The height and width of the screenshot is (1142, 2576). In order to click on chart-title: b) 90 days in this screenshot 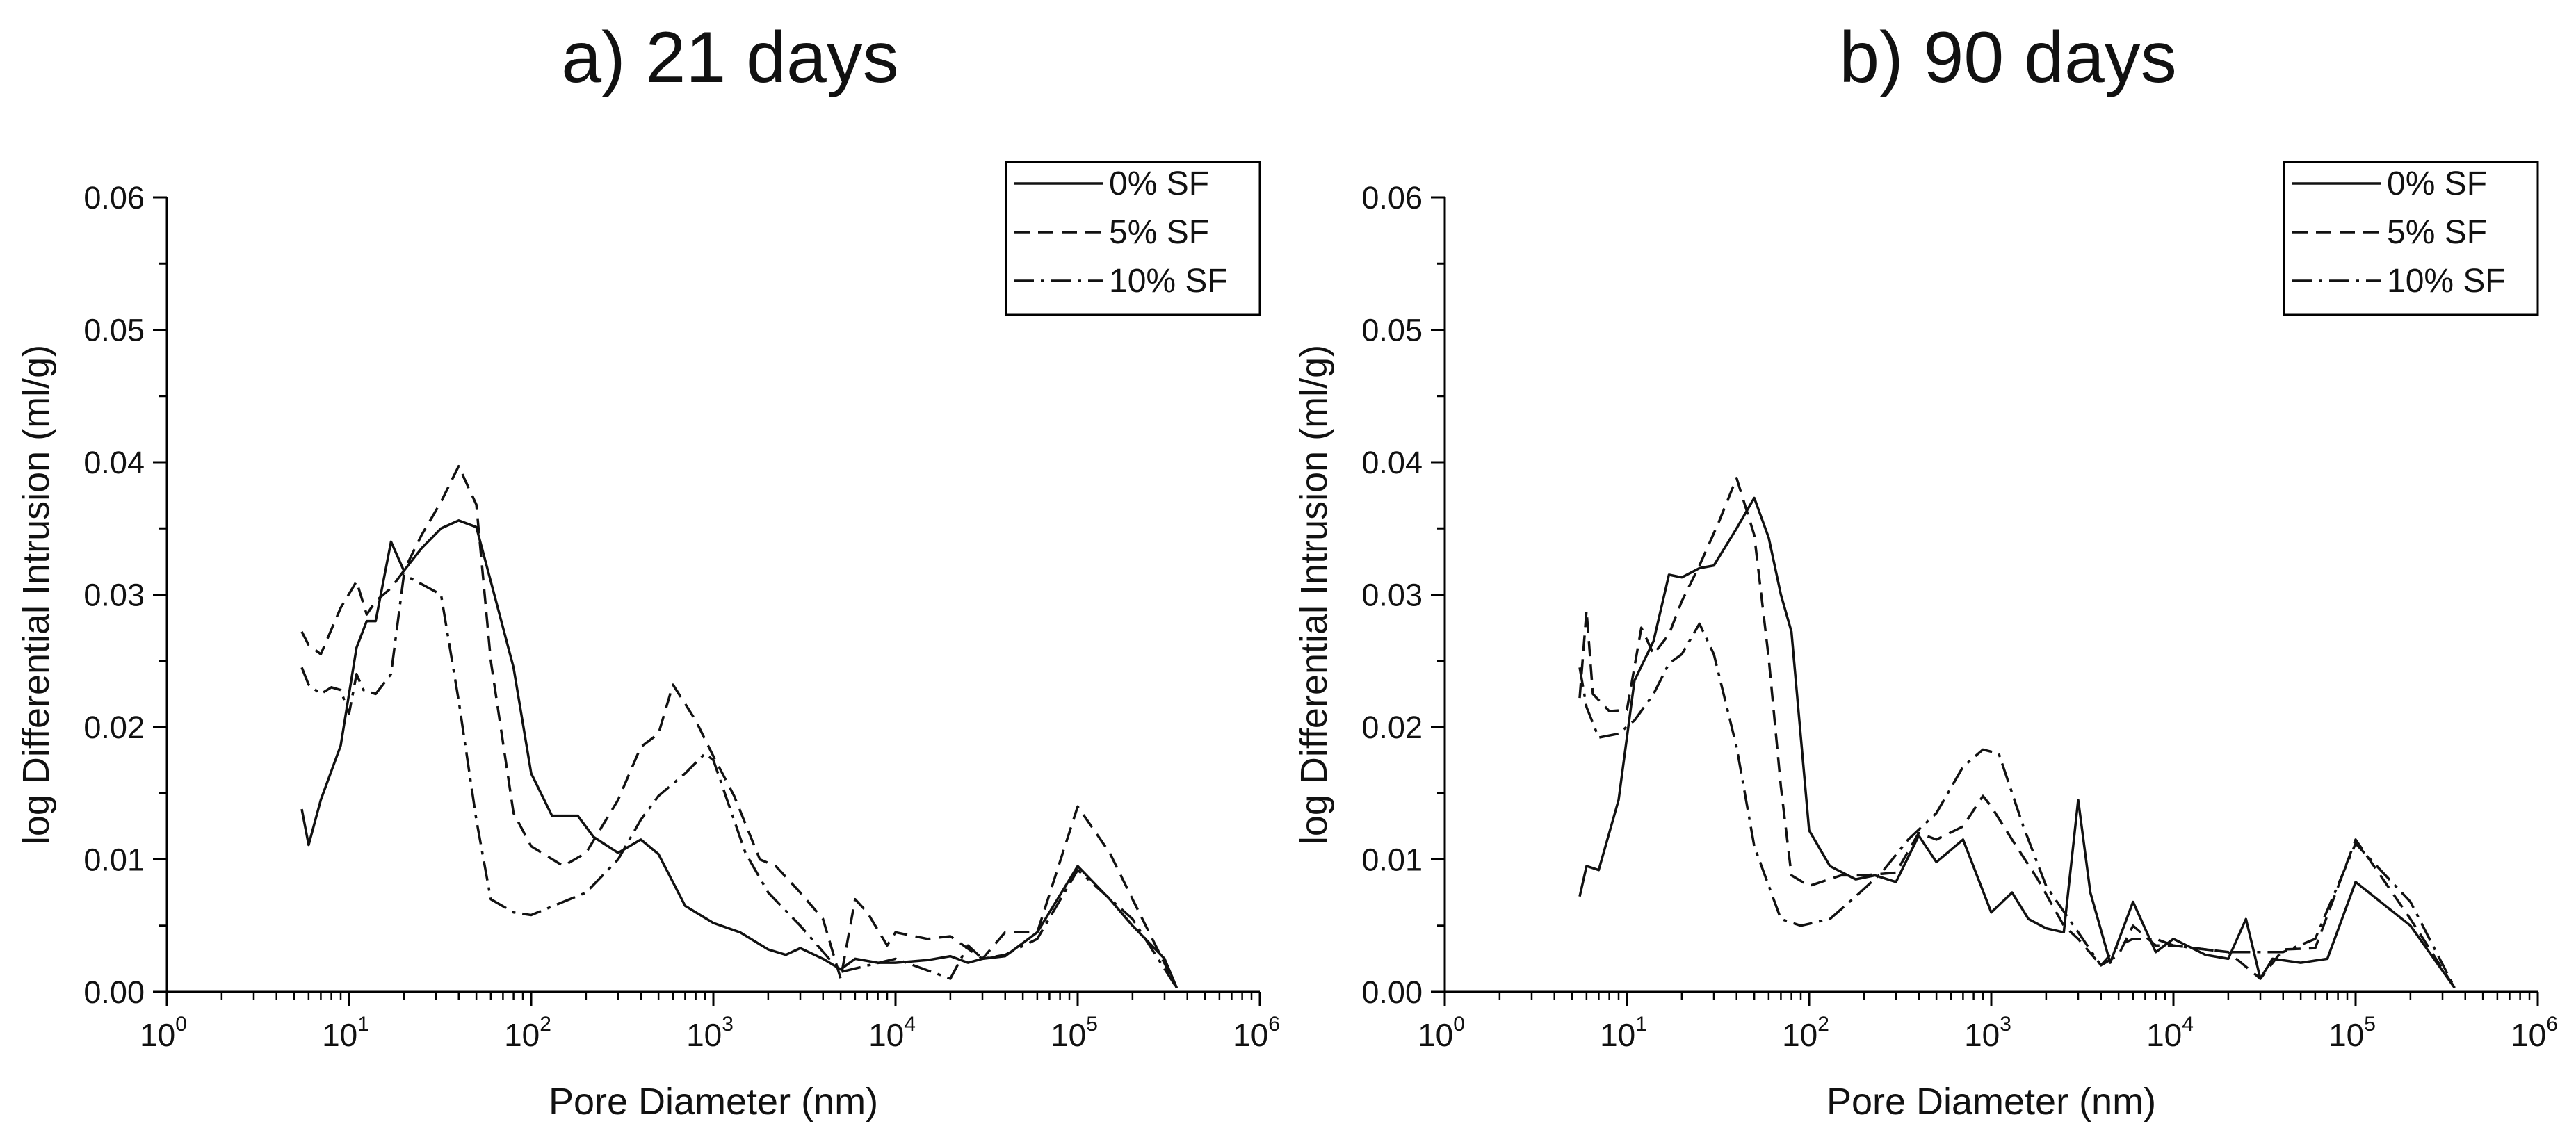, I will do `click(2008, 57)`.